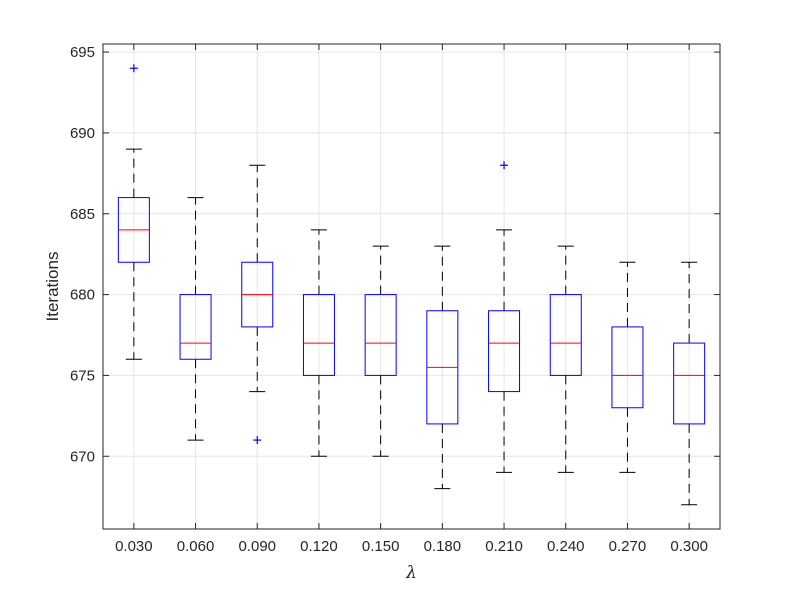 Image resolution: width=793 pixels, height=595 pixels. I want to click on box-0.150, so click(380, 351).